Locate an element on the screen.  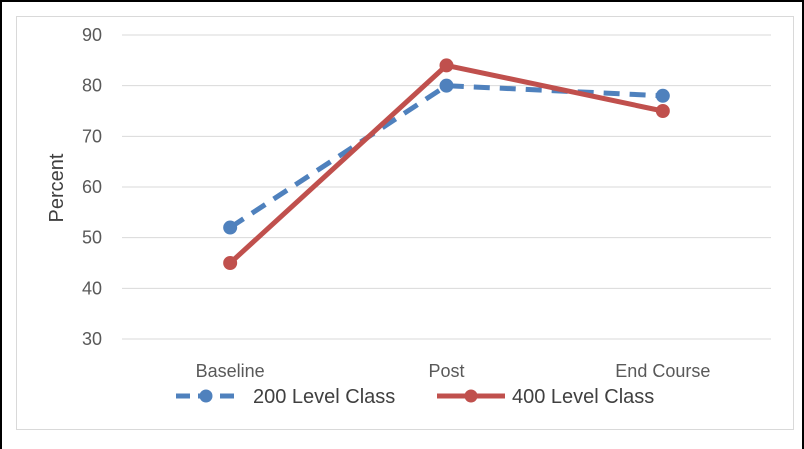
legend-label: 200 Level Class is located at coordinates (324, 397).